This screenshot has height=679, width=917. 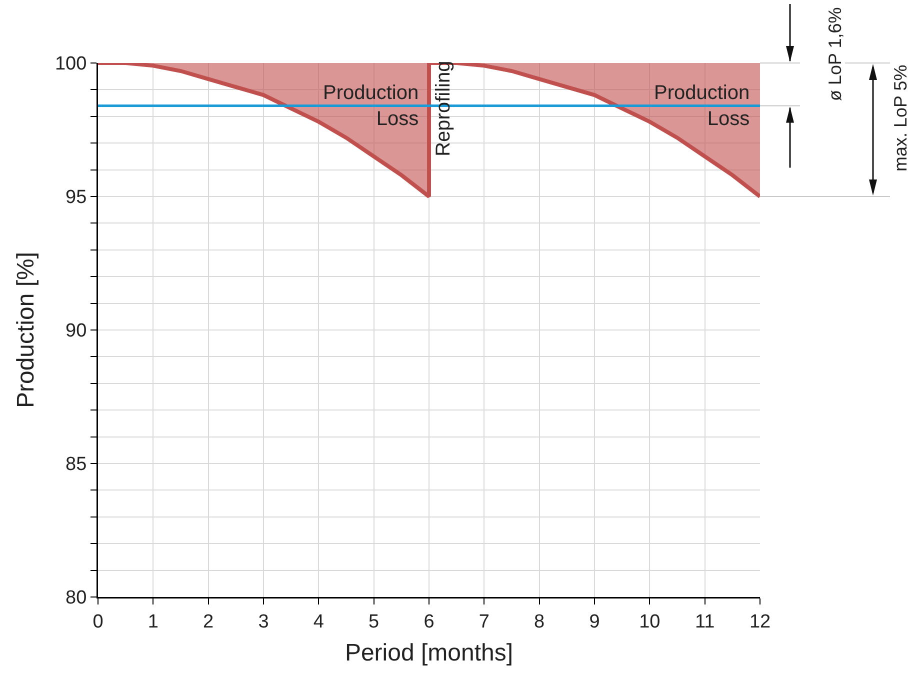 What do you see at coordinates (98, 621) in the screenshot?
I see `x-tick-label: 0` at bounding box center [98, 621].